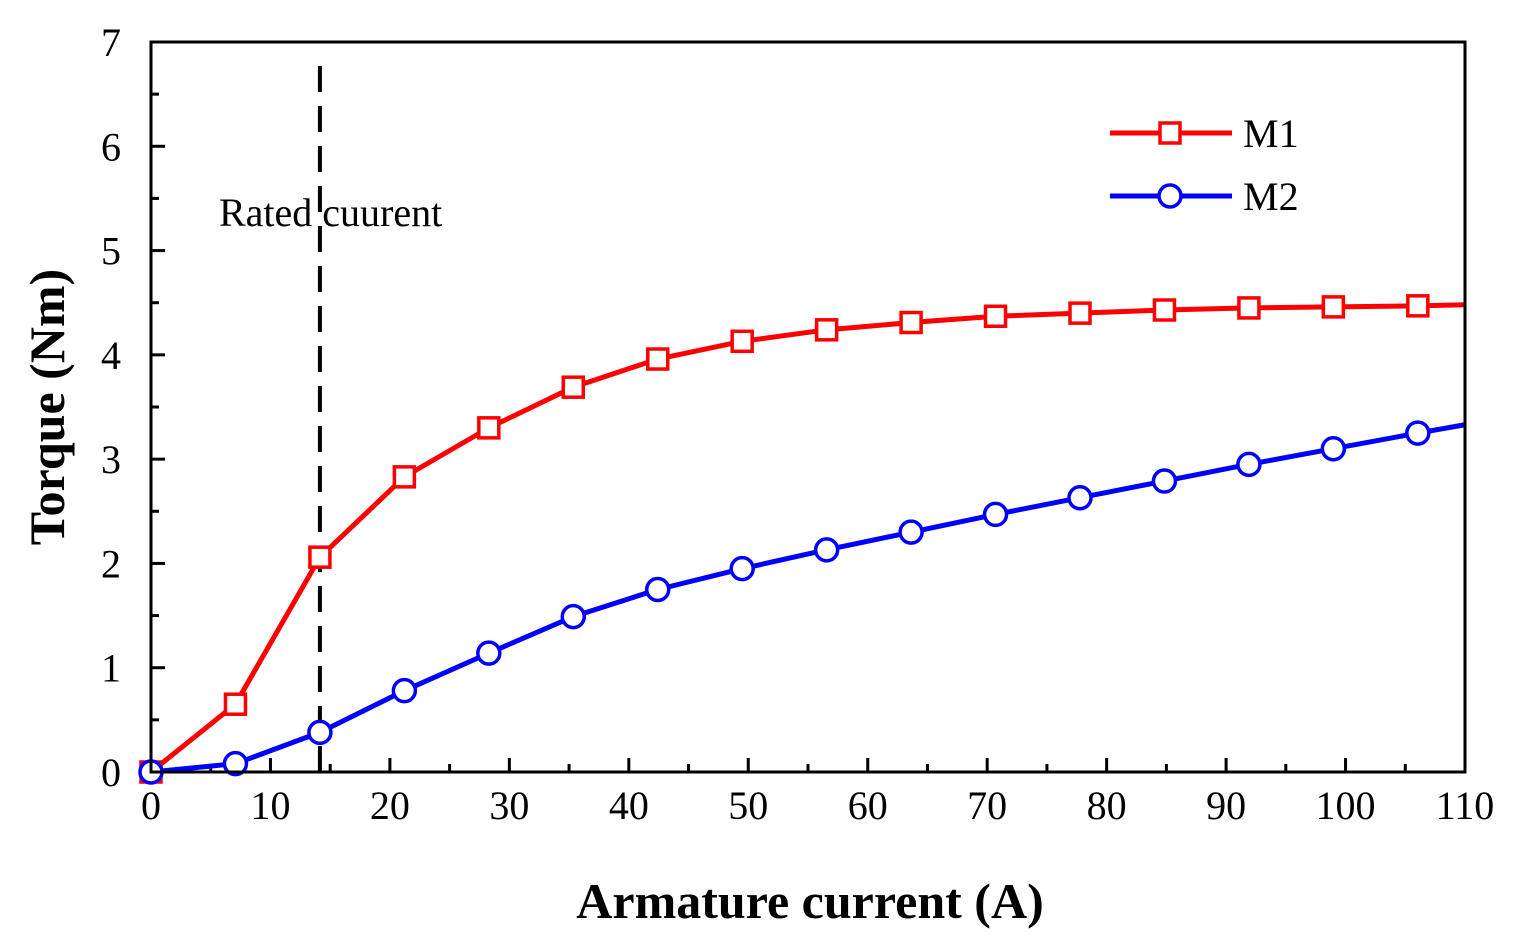 This screenshot has height=944, width=1519. Describe the element at coordinates (748, 805) in the screenshot. I see `x-tick-label: 50` at that location.